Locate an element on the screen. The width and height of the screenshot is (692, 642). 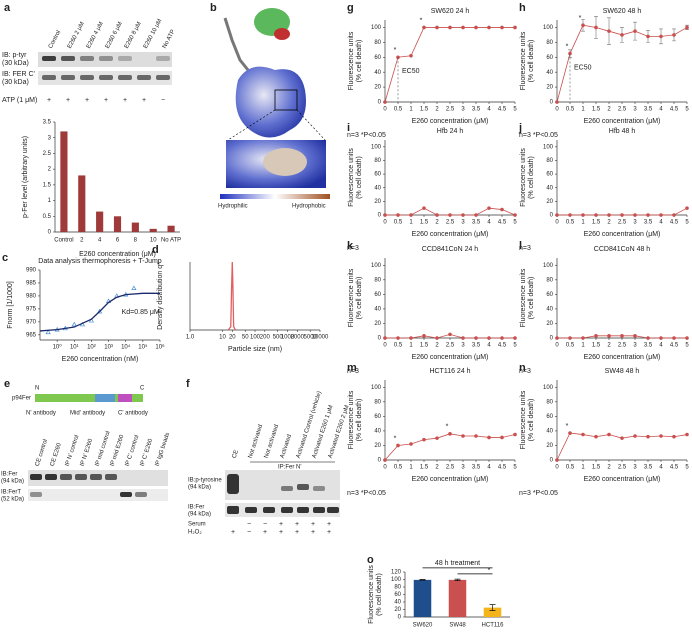
x-tick-label: 1.5 is located at coordinates (596, 110).